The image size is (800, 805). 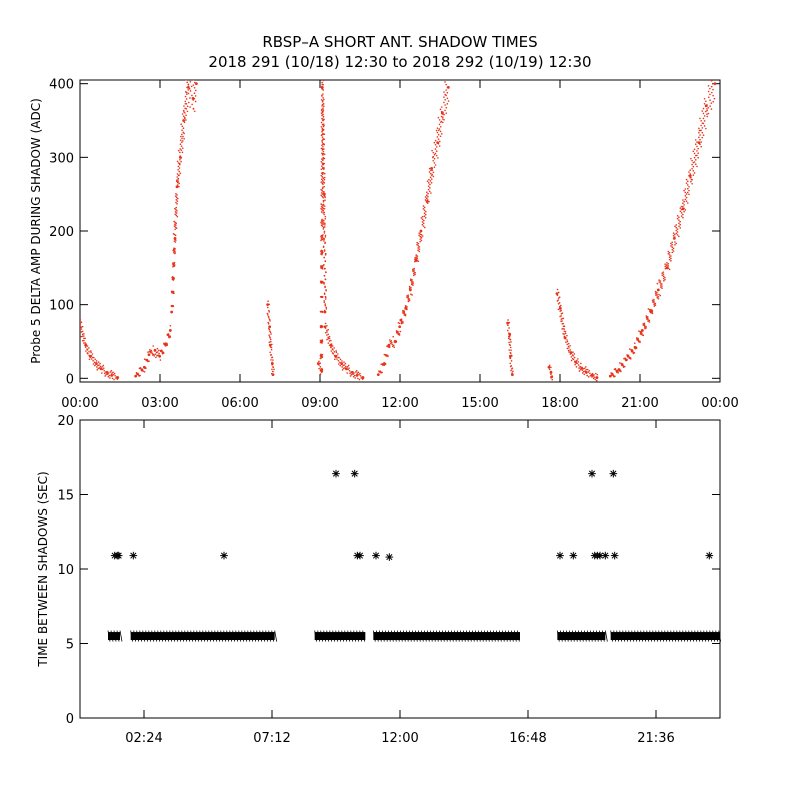 I want to click on band-2-marker, so click(x=346, y=636).